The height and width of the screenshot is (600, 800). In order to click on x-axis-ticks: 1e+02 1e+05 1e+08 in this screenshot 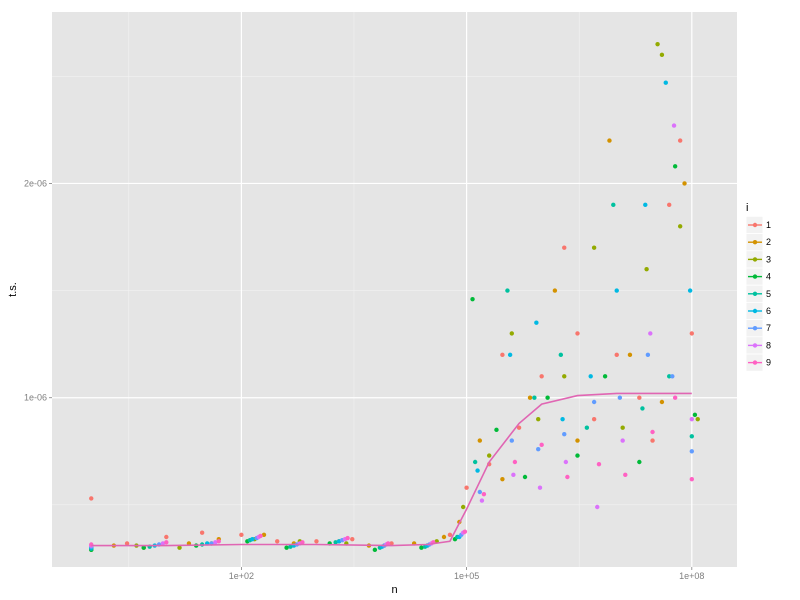, I will do `click(466, 574)`.